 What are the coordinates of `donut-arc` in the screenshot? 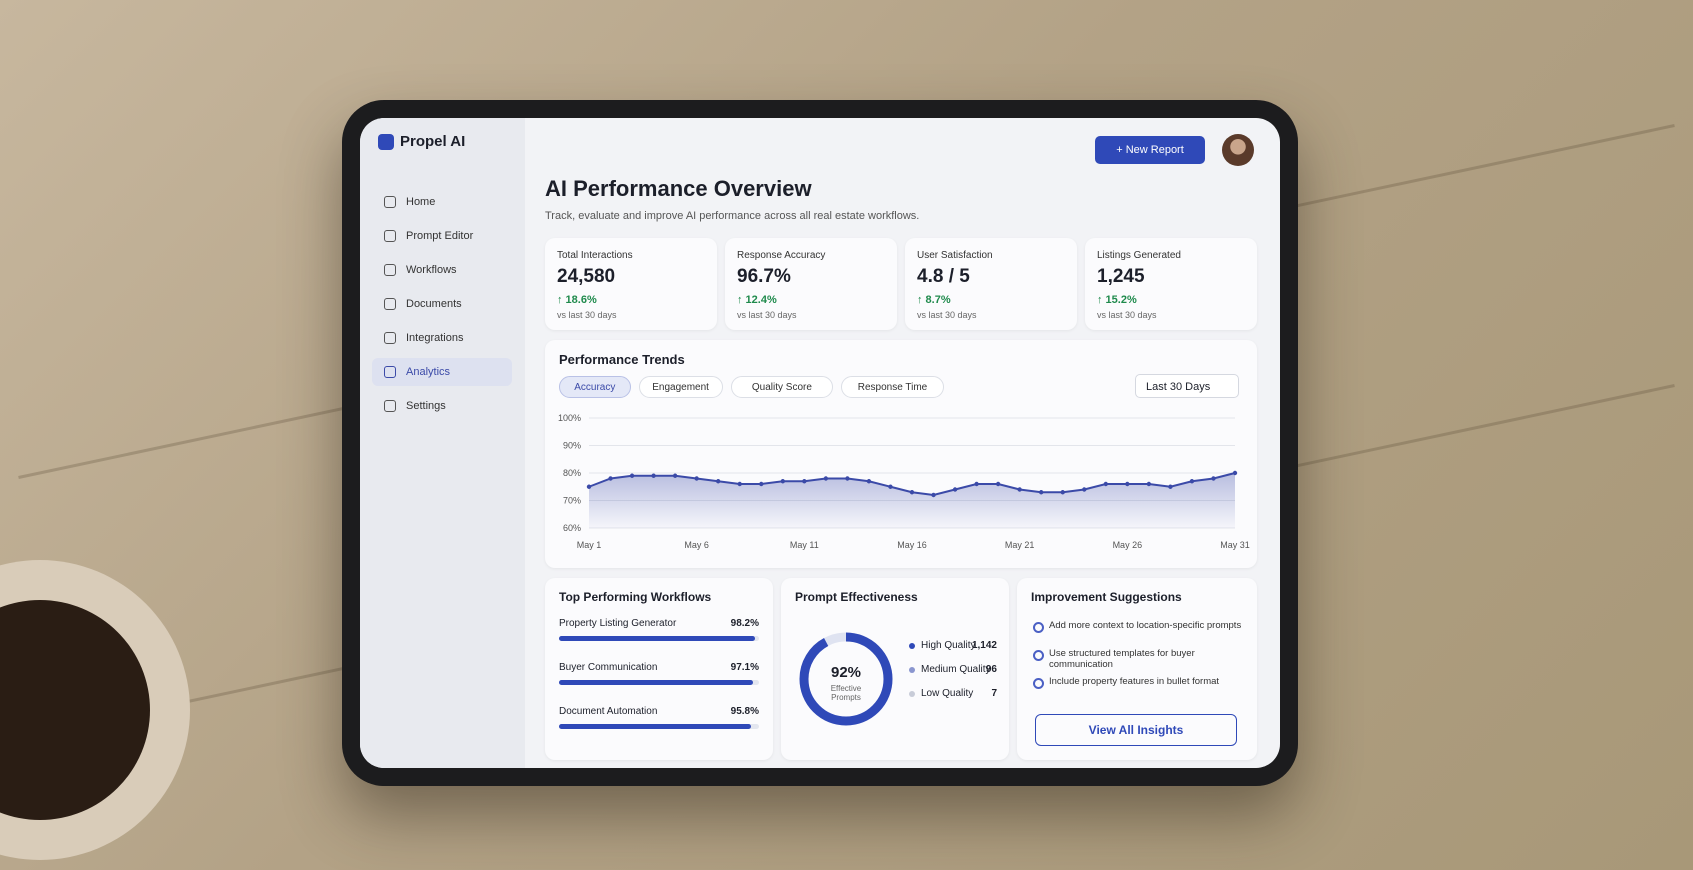 It's located at (846, 679).